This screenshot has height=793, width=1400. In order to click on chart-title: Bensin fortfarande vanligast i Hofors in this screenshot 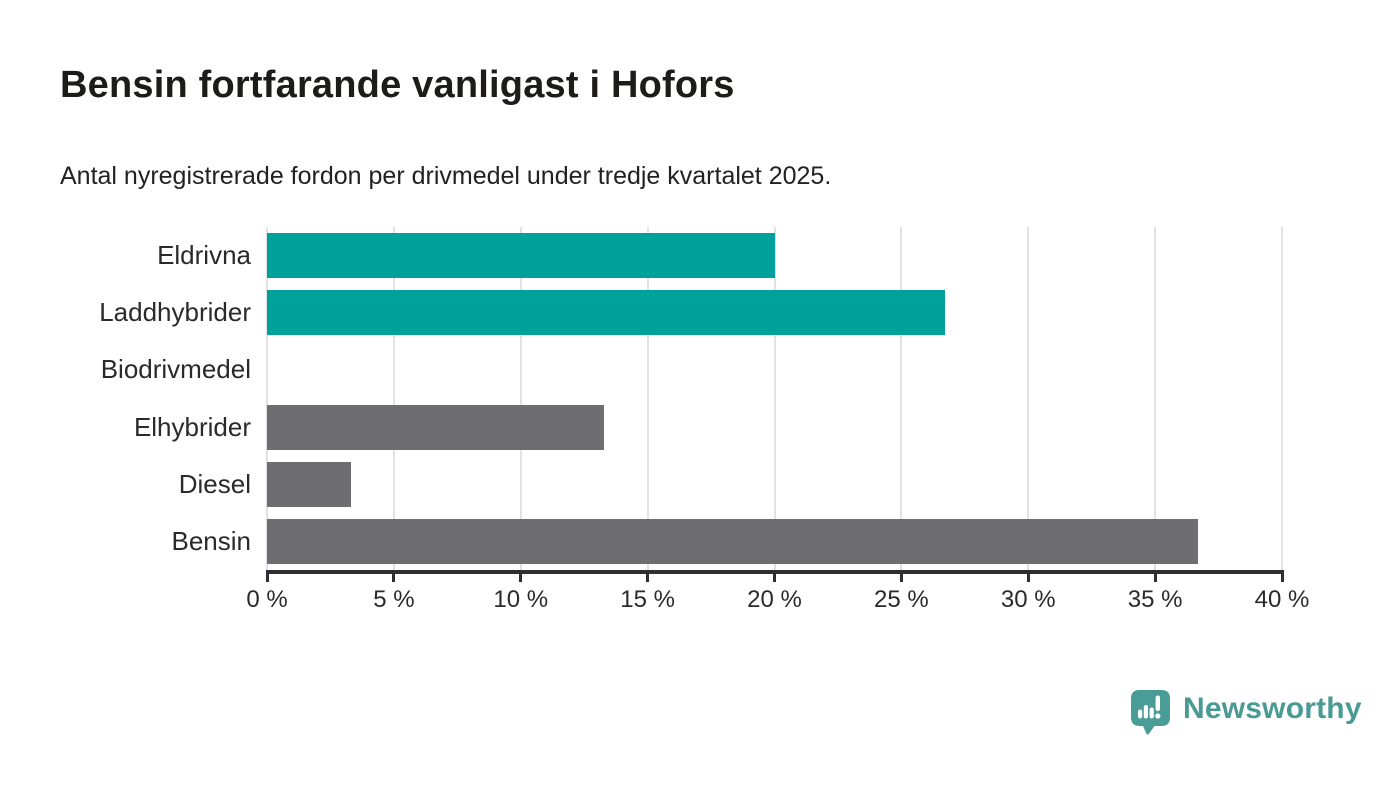, I will do `click(397, 85)`.